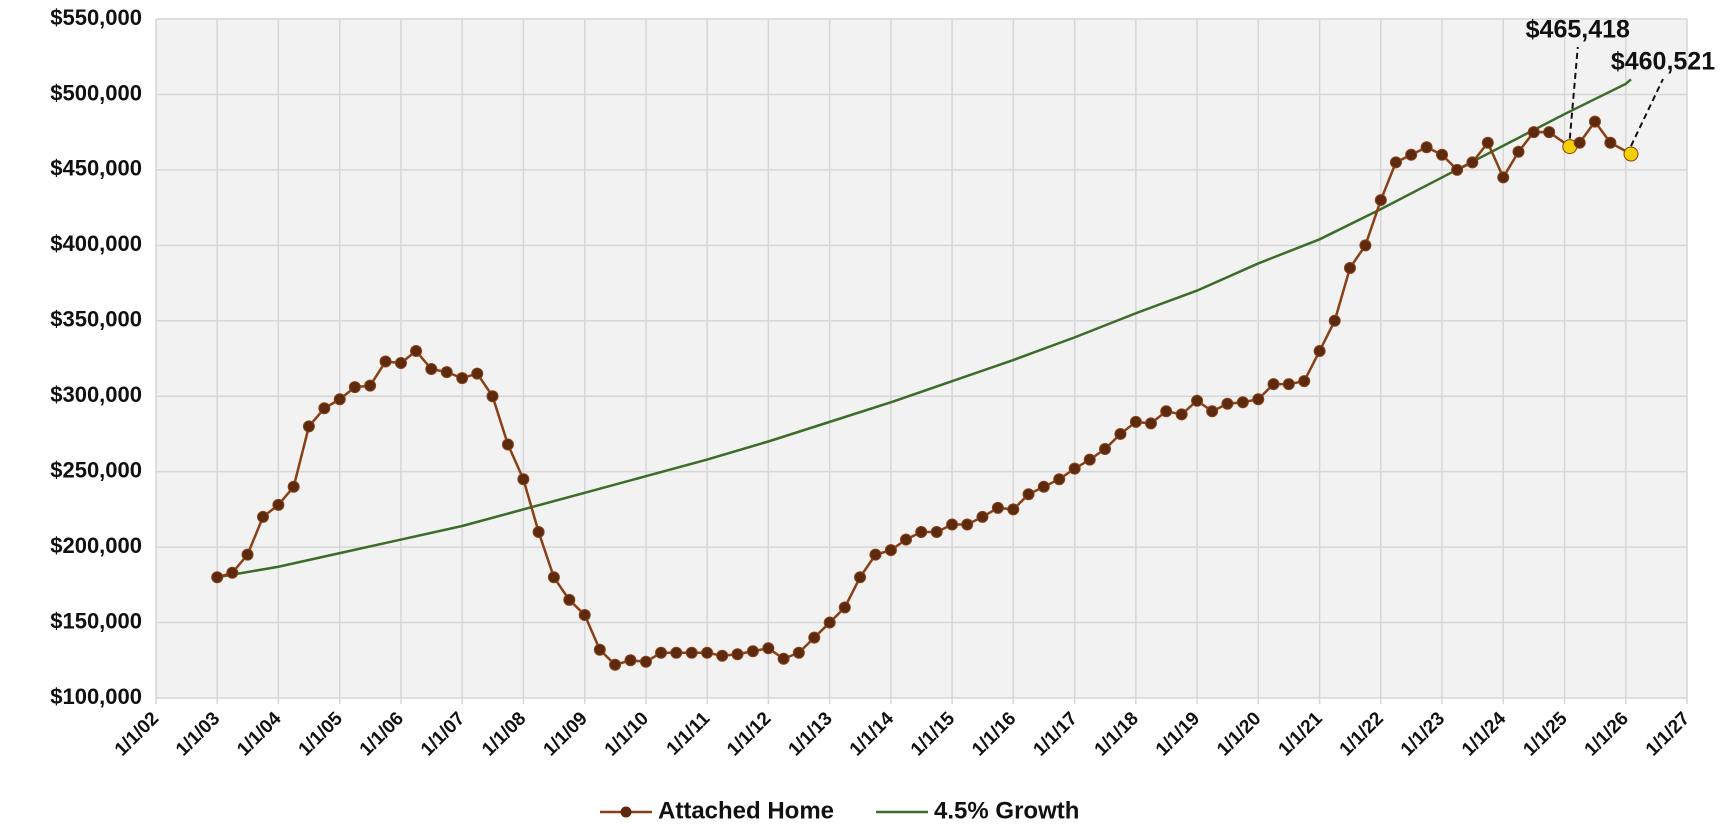  I want to click on x-tick-label: 1/1/17, so click(1056, 734).